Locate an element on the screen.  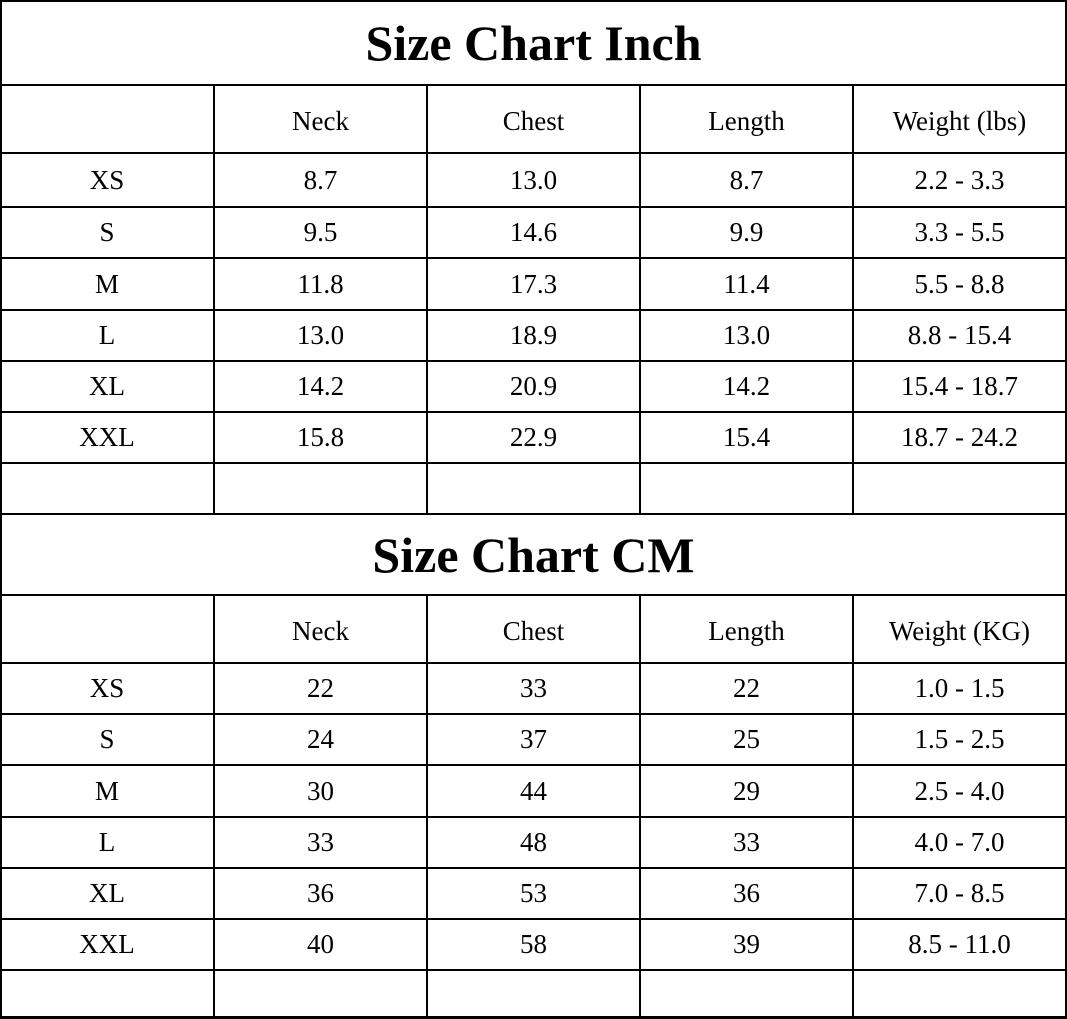
table-cell-chest: 14.6 is located at coordinates (533, 232).